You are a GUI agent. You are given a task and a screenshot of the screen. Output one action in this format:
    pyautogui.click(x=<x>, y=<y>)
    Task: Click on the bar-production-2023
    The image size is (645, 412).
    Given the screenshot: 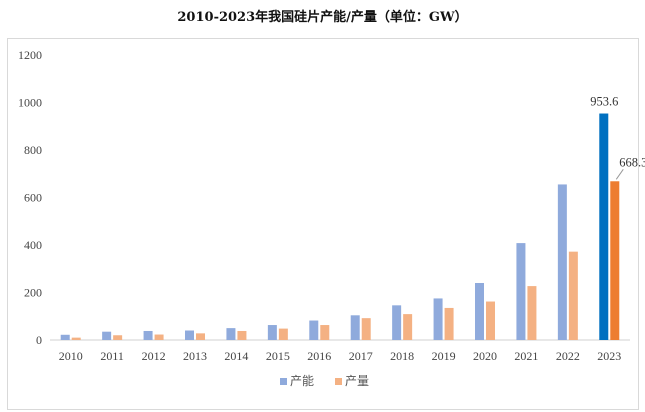 What is the action you would take?
    pyautogui.click(x=615, y=260)
    